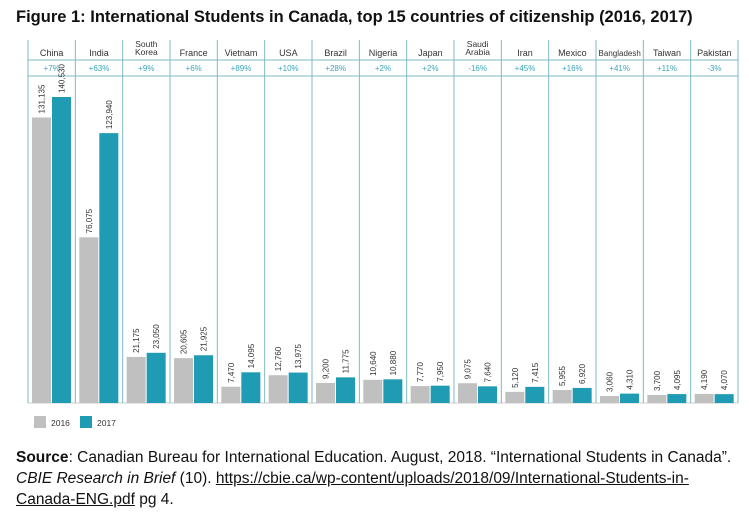 The width and height of the screenshot is (749, 520). What do you see at coordinates (724, 380) in the screenshot?
I see `value-label: 4,070` at bounding box center [724, 380].